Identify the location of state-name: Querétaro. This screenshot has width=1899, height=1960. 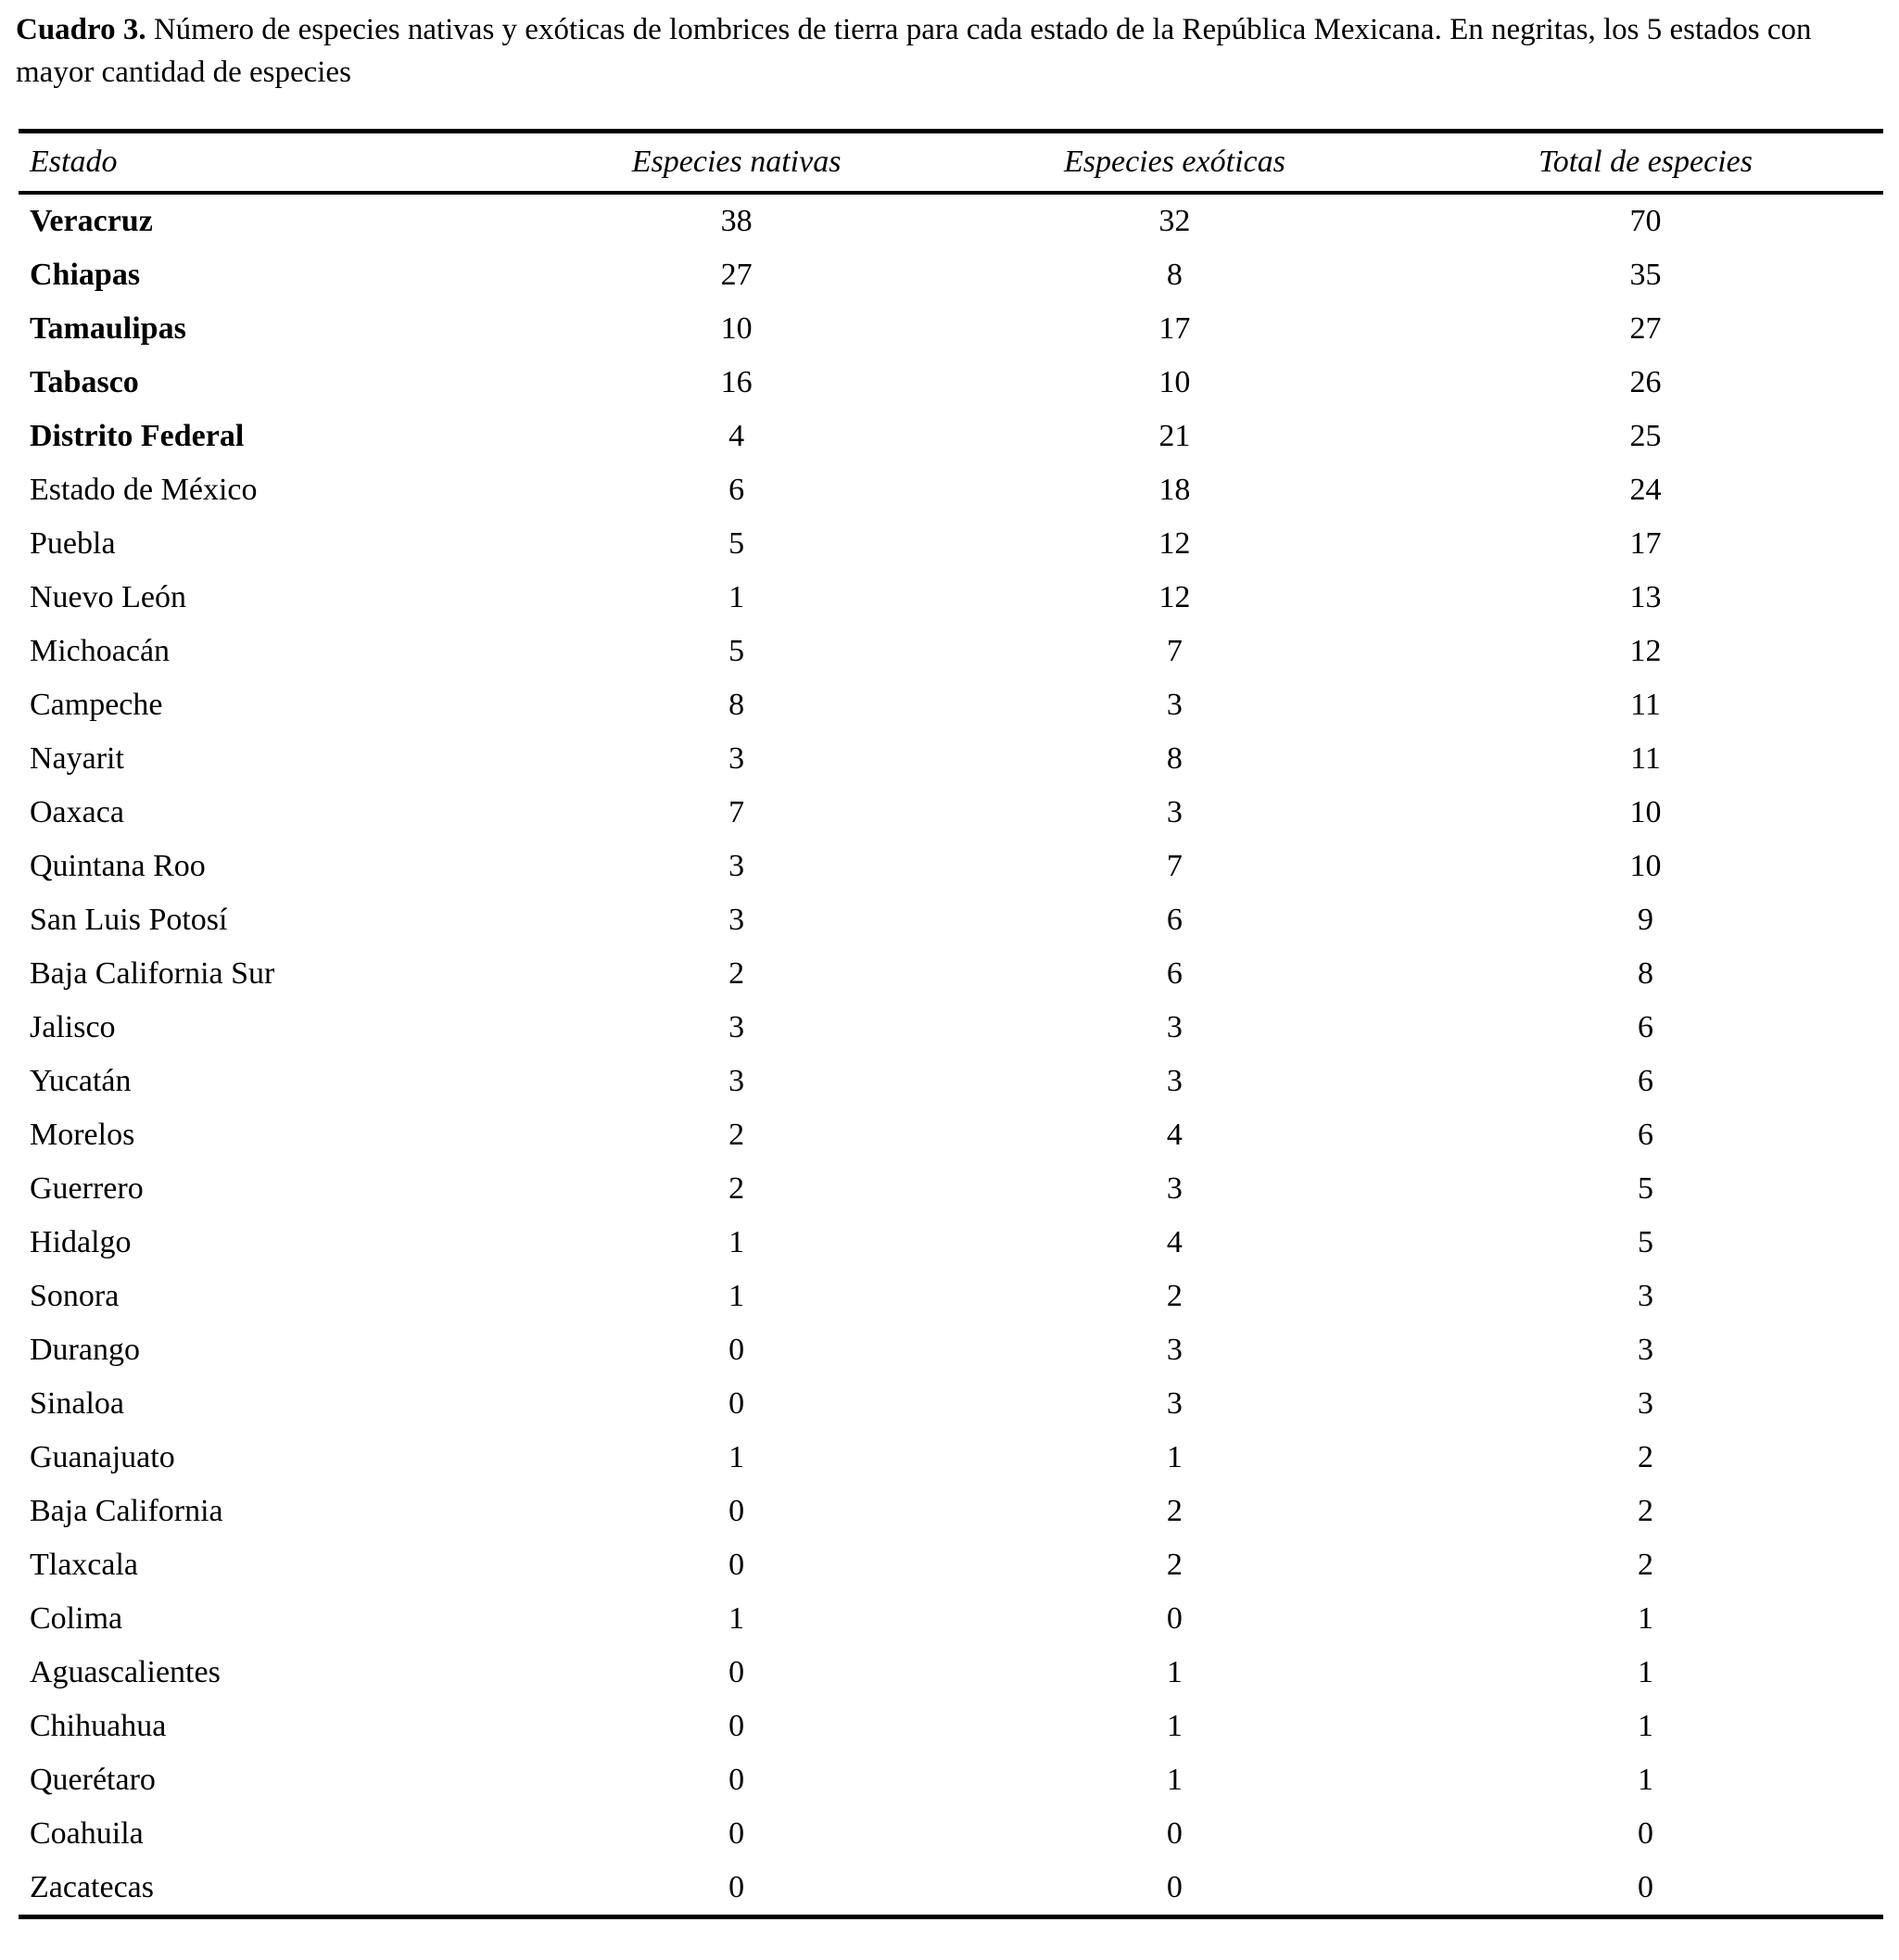
(93, 1780).